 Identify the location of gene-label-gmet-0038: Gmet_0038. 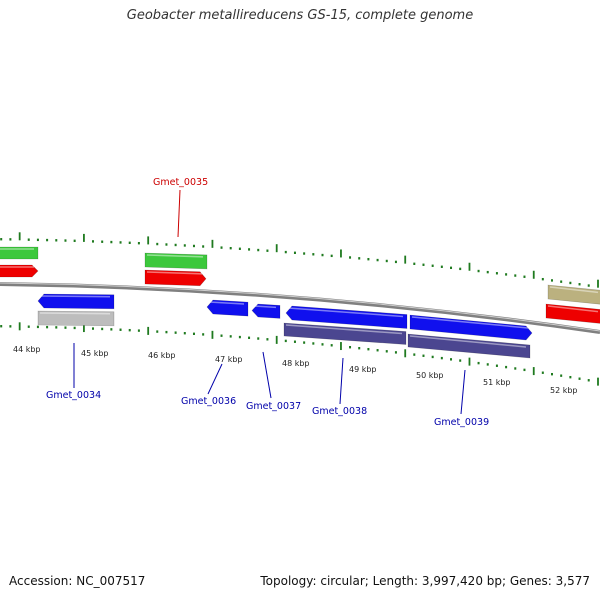
(339, 411).